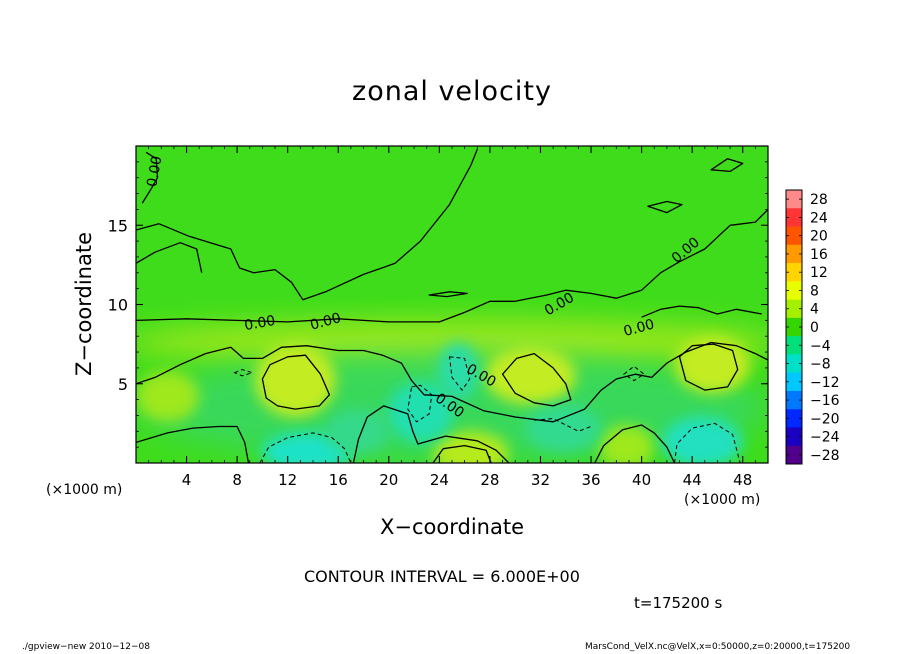 The width and height of the screenshot is (904, 654). What do you see at coordinates (86, 647) in the screenshot?
I see `footer-left: ./gpview−new 2010−12−08` at bounding box center [86, 647].